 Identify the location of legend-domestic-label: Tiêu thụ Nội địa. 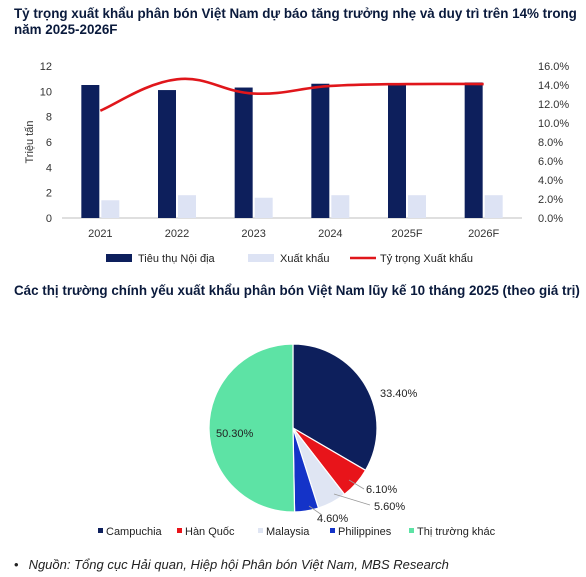
(177, 259).